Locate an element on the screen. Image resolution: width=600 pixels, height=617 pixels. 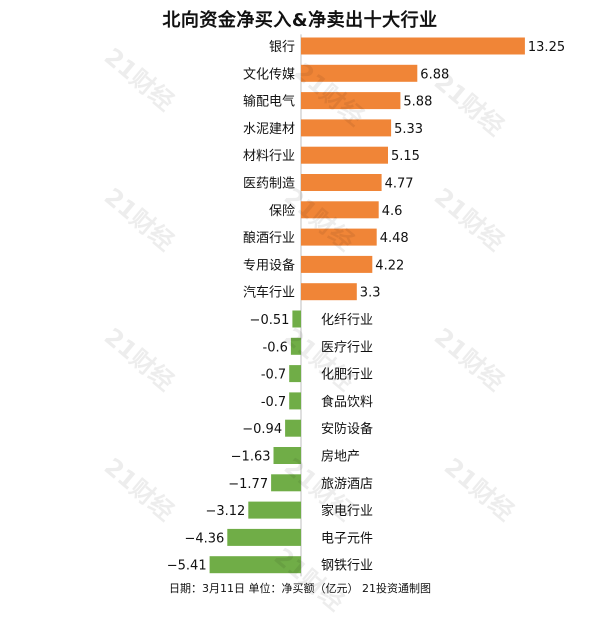
bar-化纤行业 is located at coordinates (296, 319).